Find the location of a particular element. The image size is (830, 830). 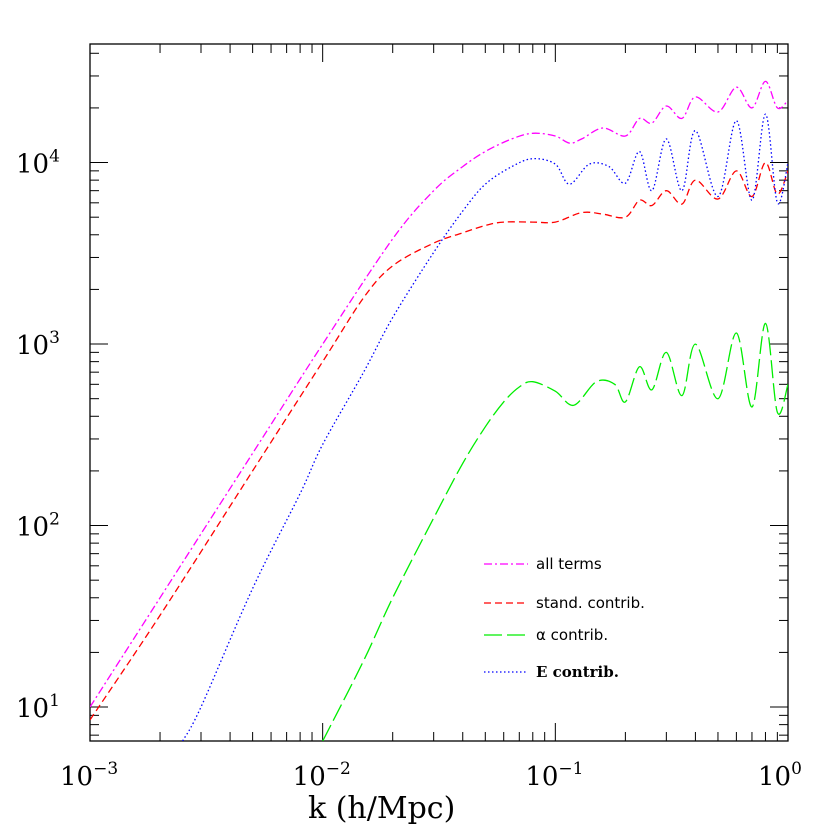

x-tick-label: 10⁻³ is located at coordinates (89, 775).